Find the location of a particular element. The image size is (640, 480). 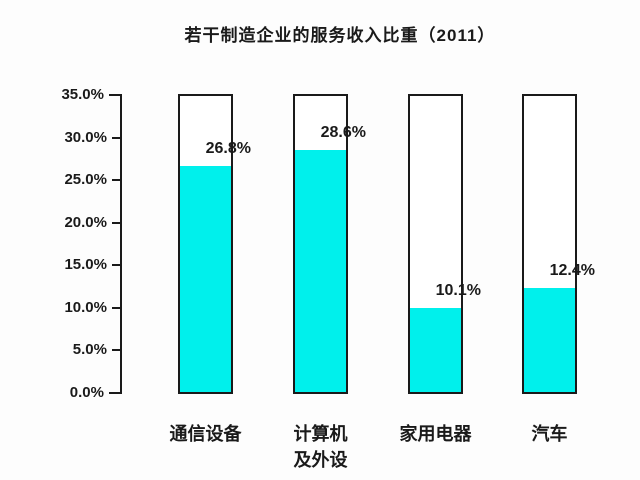

value-label: 12.4% is located at coordinates (572, 270).